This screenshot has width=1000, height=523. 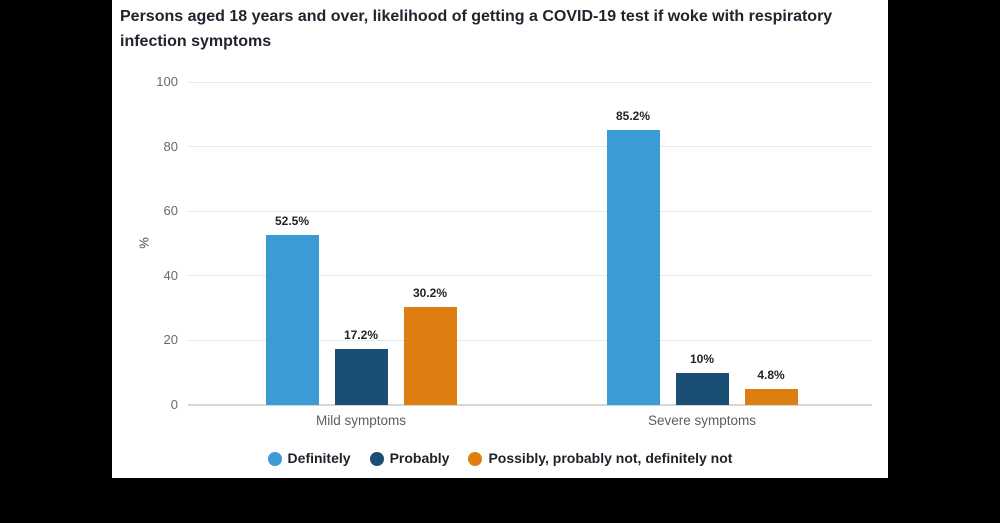 I want to click on bar-probably-mild, so click(x=361, y=377).